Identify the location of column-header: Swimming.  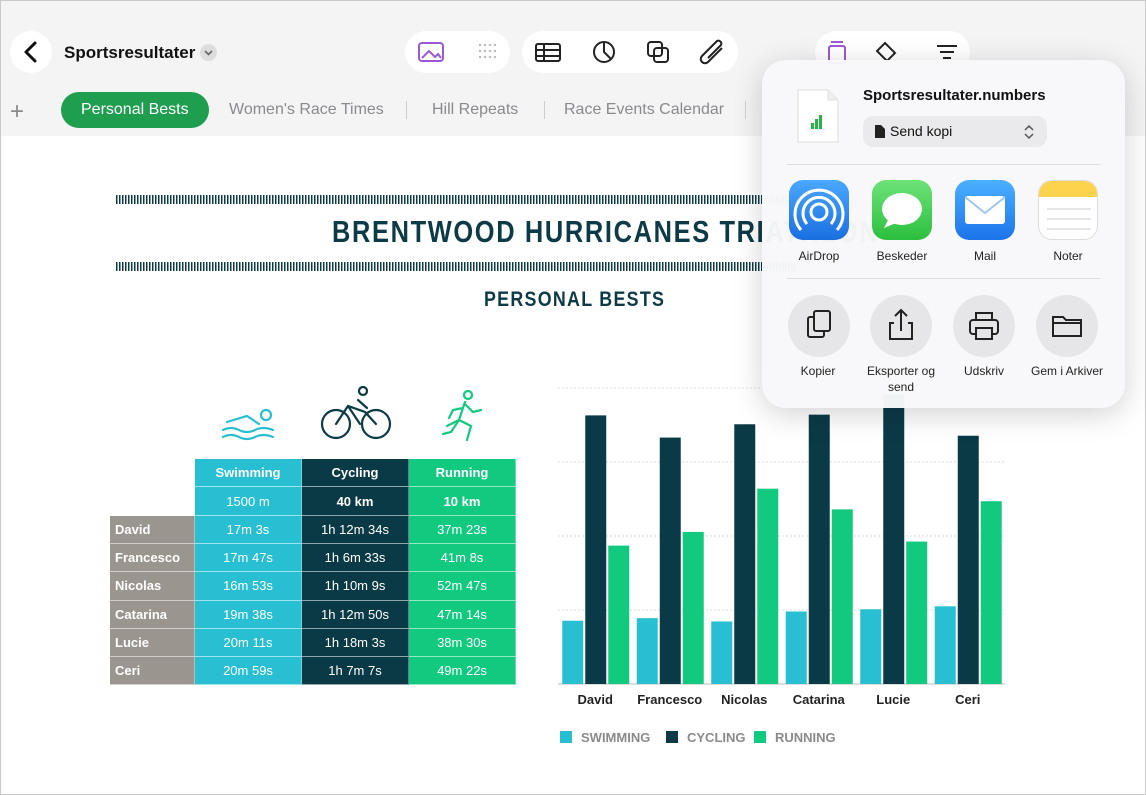
(248, 473).